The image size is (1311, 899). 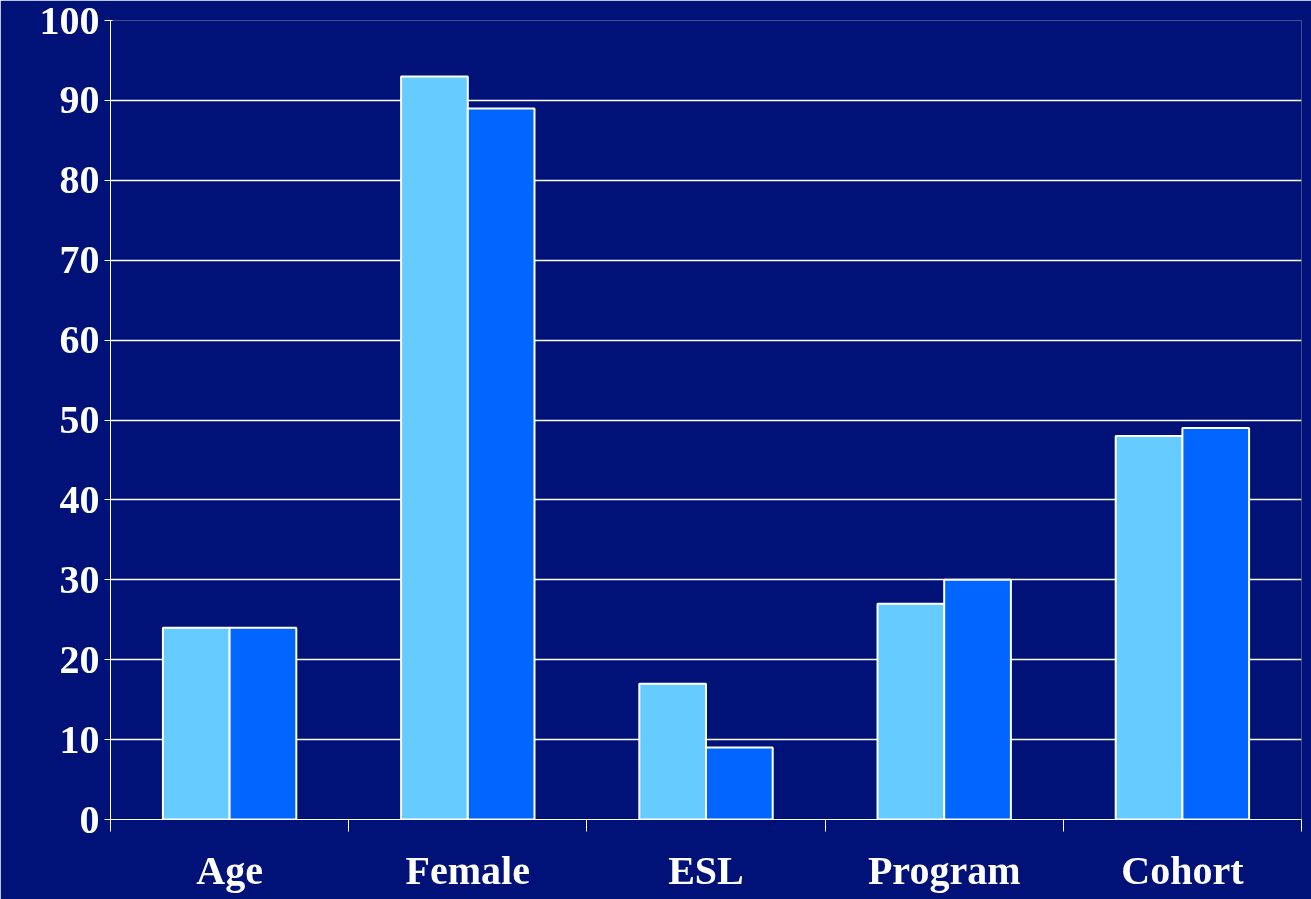 I want to click on y-tick-label: 50, so click(x=79, y=419).